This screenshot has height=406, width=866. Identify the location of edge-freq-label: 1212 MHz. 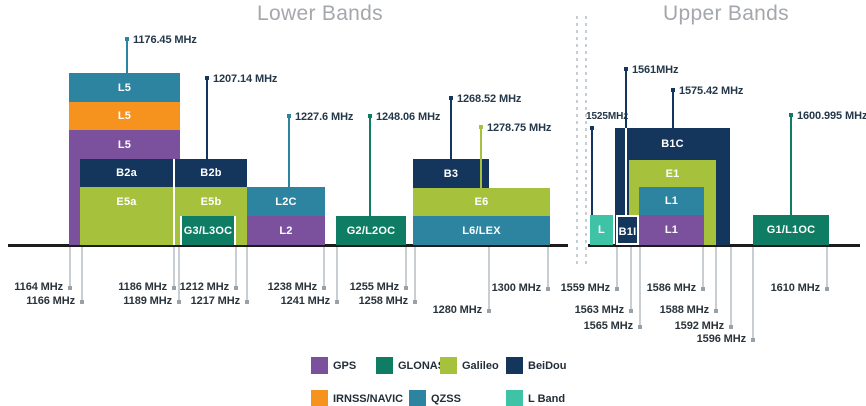
(204, 287).